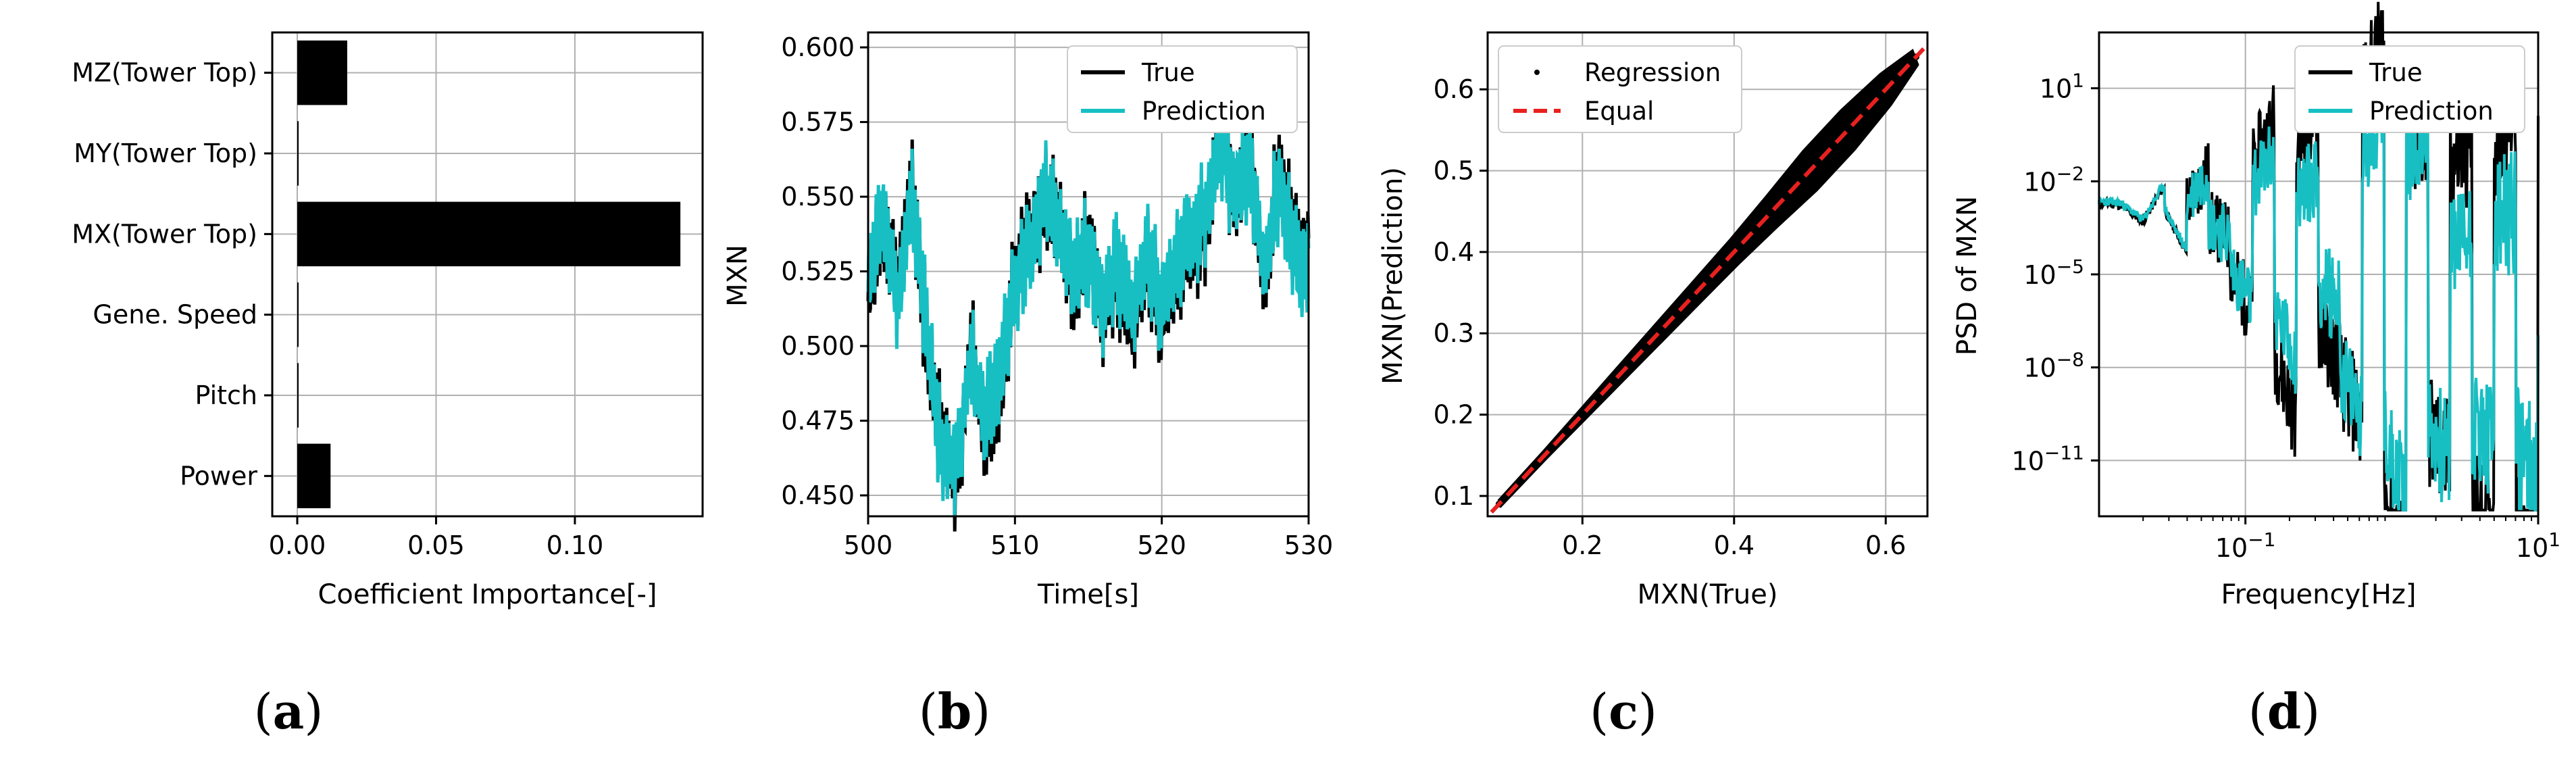 This screenshot has height=767, width=2576. I want to click on x-tick-label: 520, so click(1161, 545).